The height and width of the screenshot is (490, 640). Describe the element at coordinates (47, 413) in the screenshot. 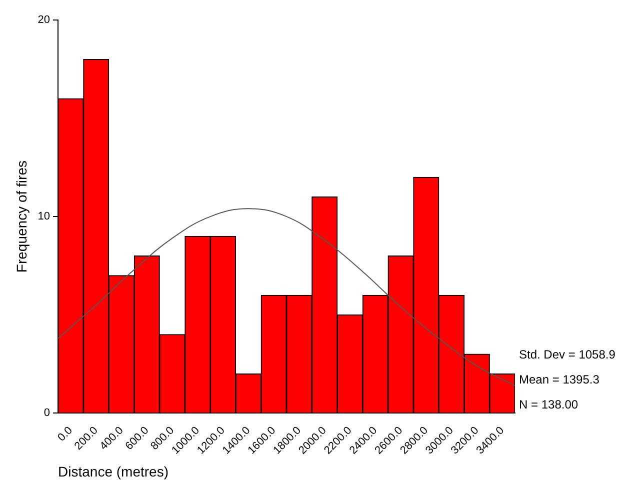

I see `y-tick-label: 0` at that location.